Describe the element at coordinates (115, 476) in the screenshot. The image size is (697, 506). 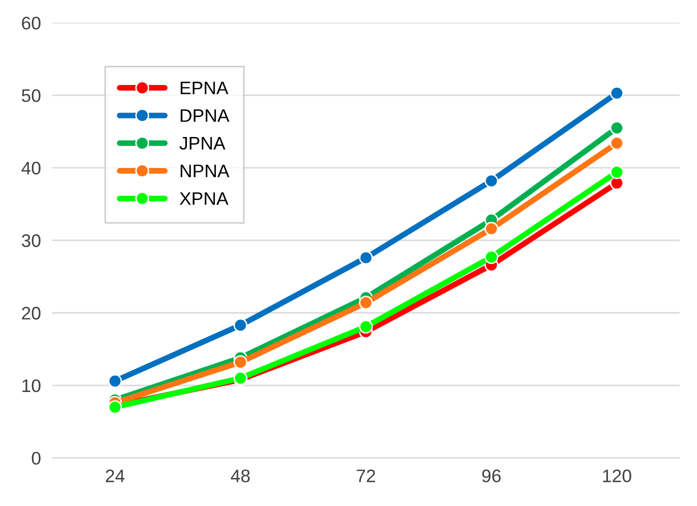
I see `x-tick-label: 24` at that location.